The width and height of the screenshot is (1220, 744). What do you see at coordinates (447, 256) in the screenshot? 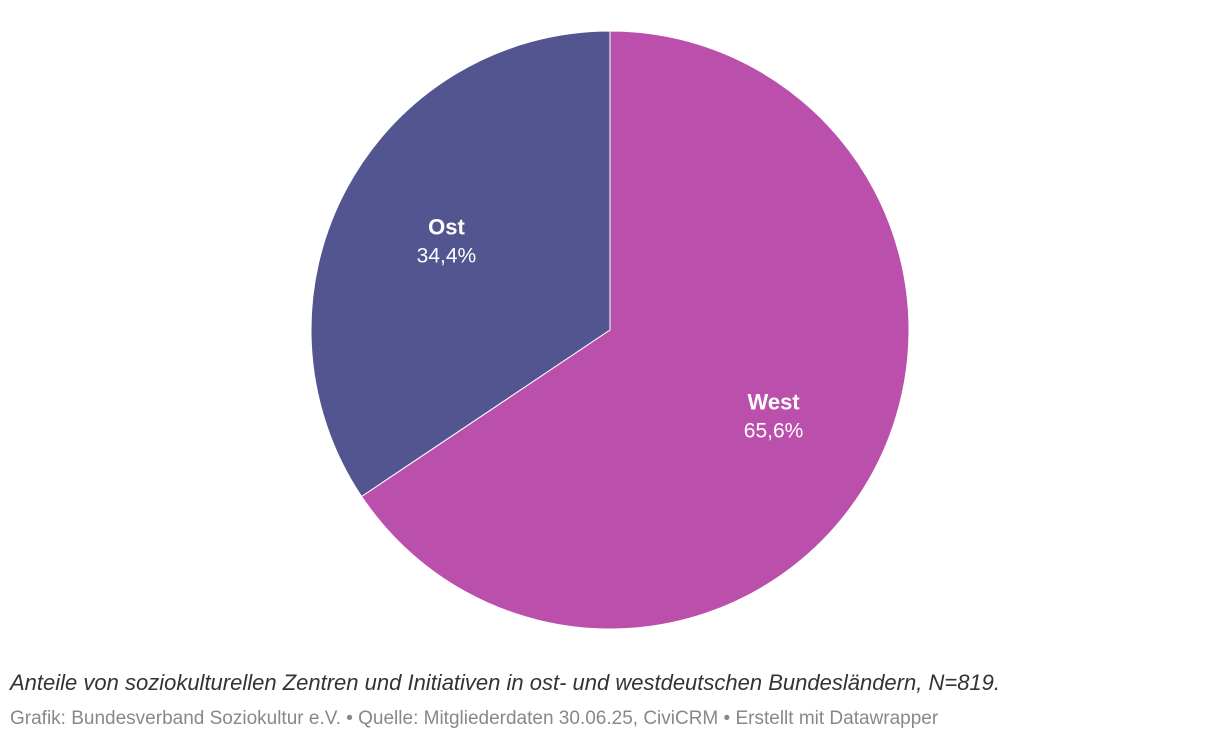
I see `slice-value-ost: 34,4%` at bounding box center [447, 256].